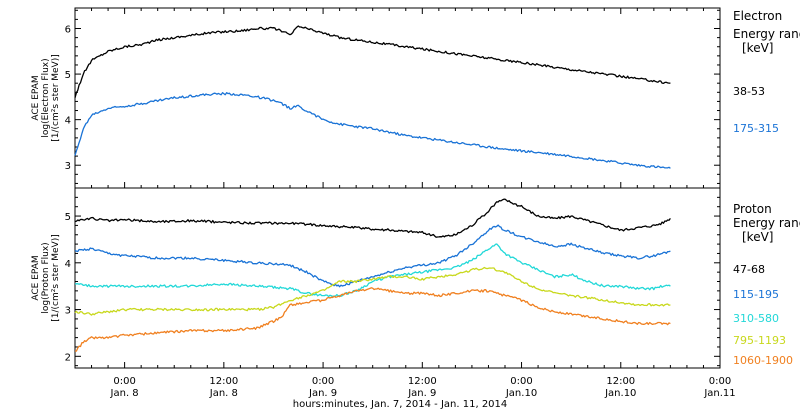  What do you see at coordinates (749, 91) in the screenshot?
I see `electron-legend-item: 38-53` at bounding box center [749, 91].